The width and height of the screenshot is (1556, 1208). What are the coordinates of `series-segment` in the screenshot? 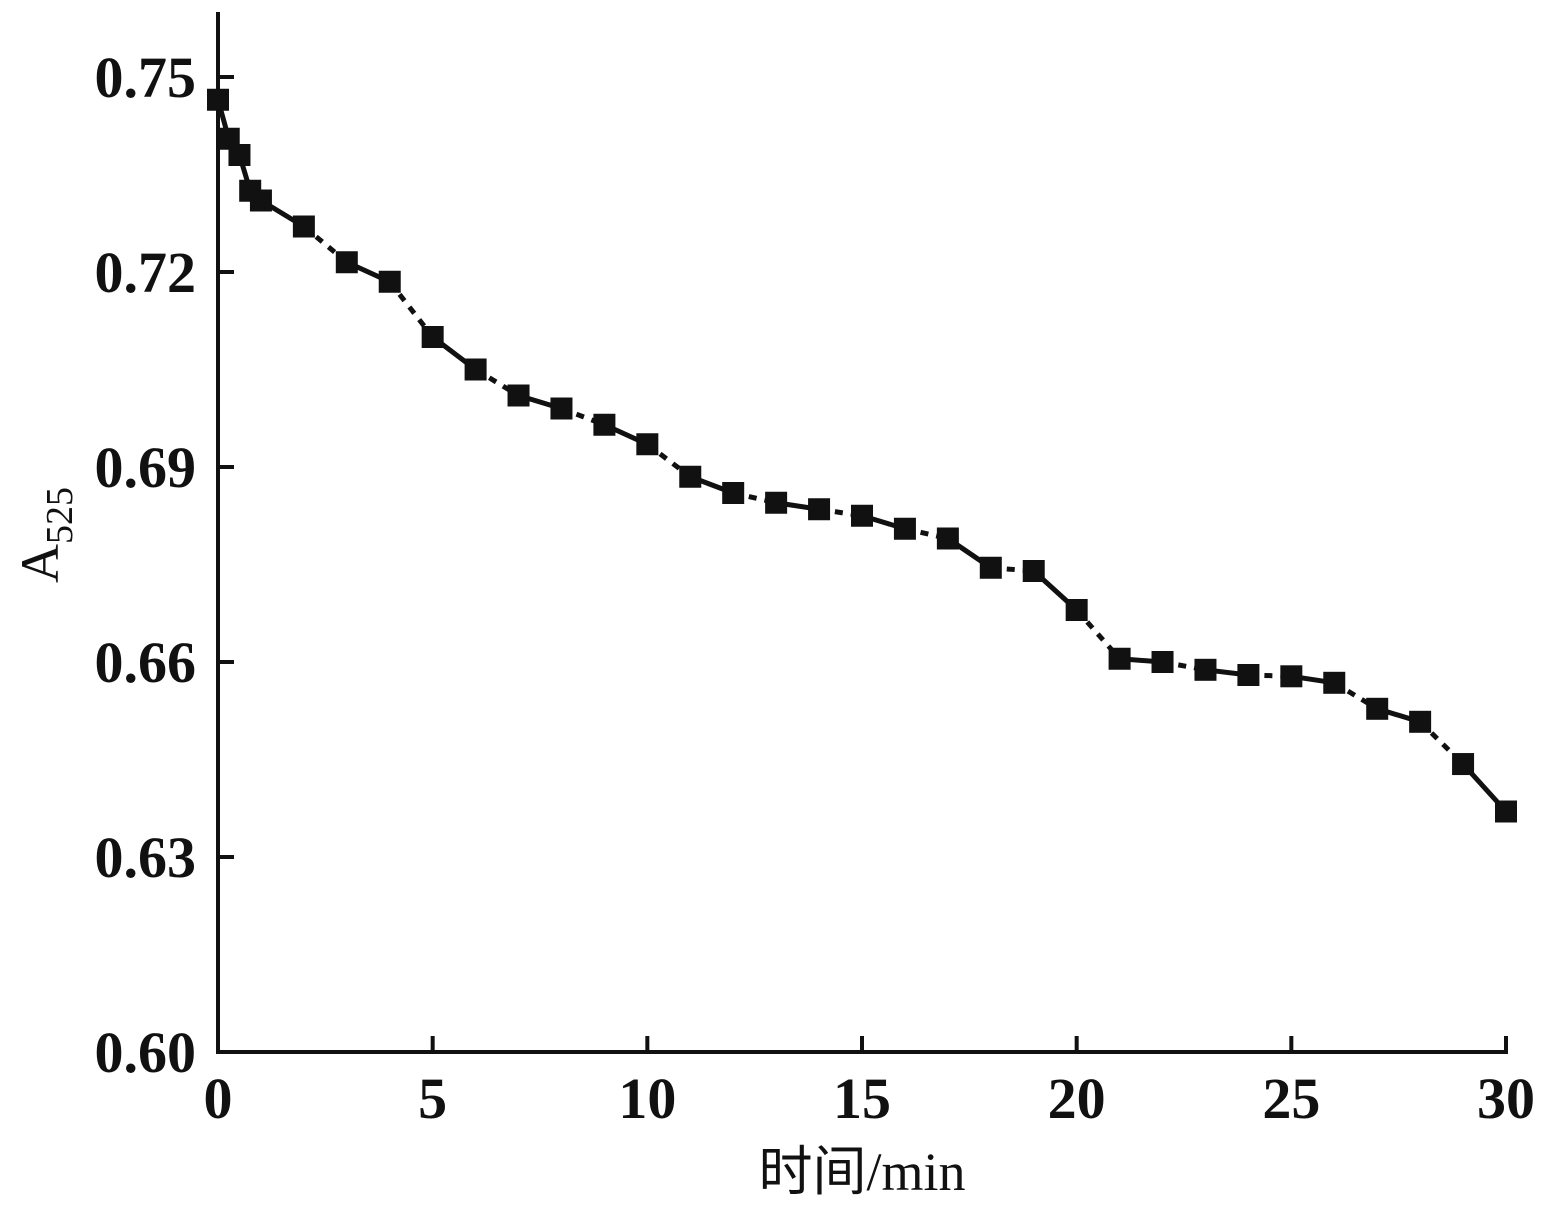 It's located at (411, 309).